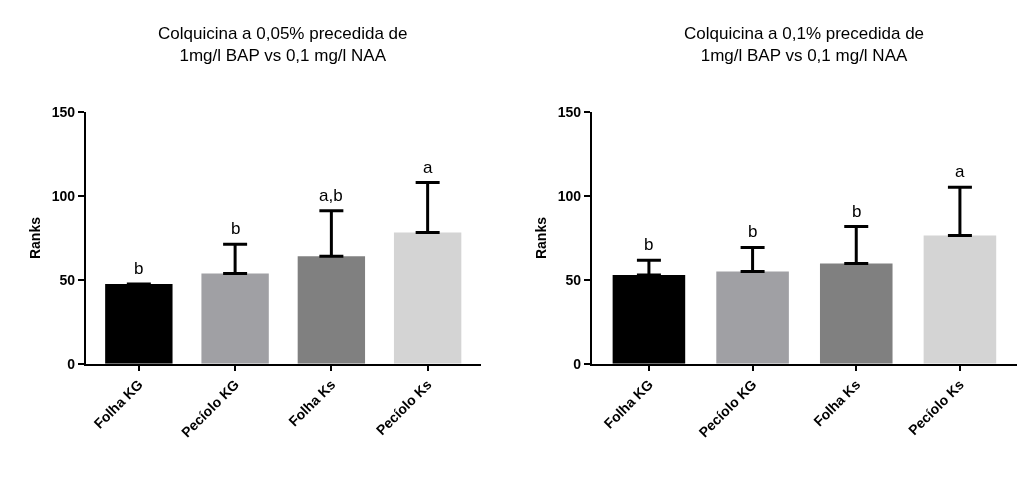 This screenshot has height=485, width=1032. What do you see at coordinates (331, 195) in the screenshot?
I see `annotation: a,b` at bounding box center [331, 195].